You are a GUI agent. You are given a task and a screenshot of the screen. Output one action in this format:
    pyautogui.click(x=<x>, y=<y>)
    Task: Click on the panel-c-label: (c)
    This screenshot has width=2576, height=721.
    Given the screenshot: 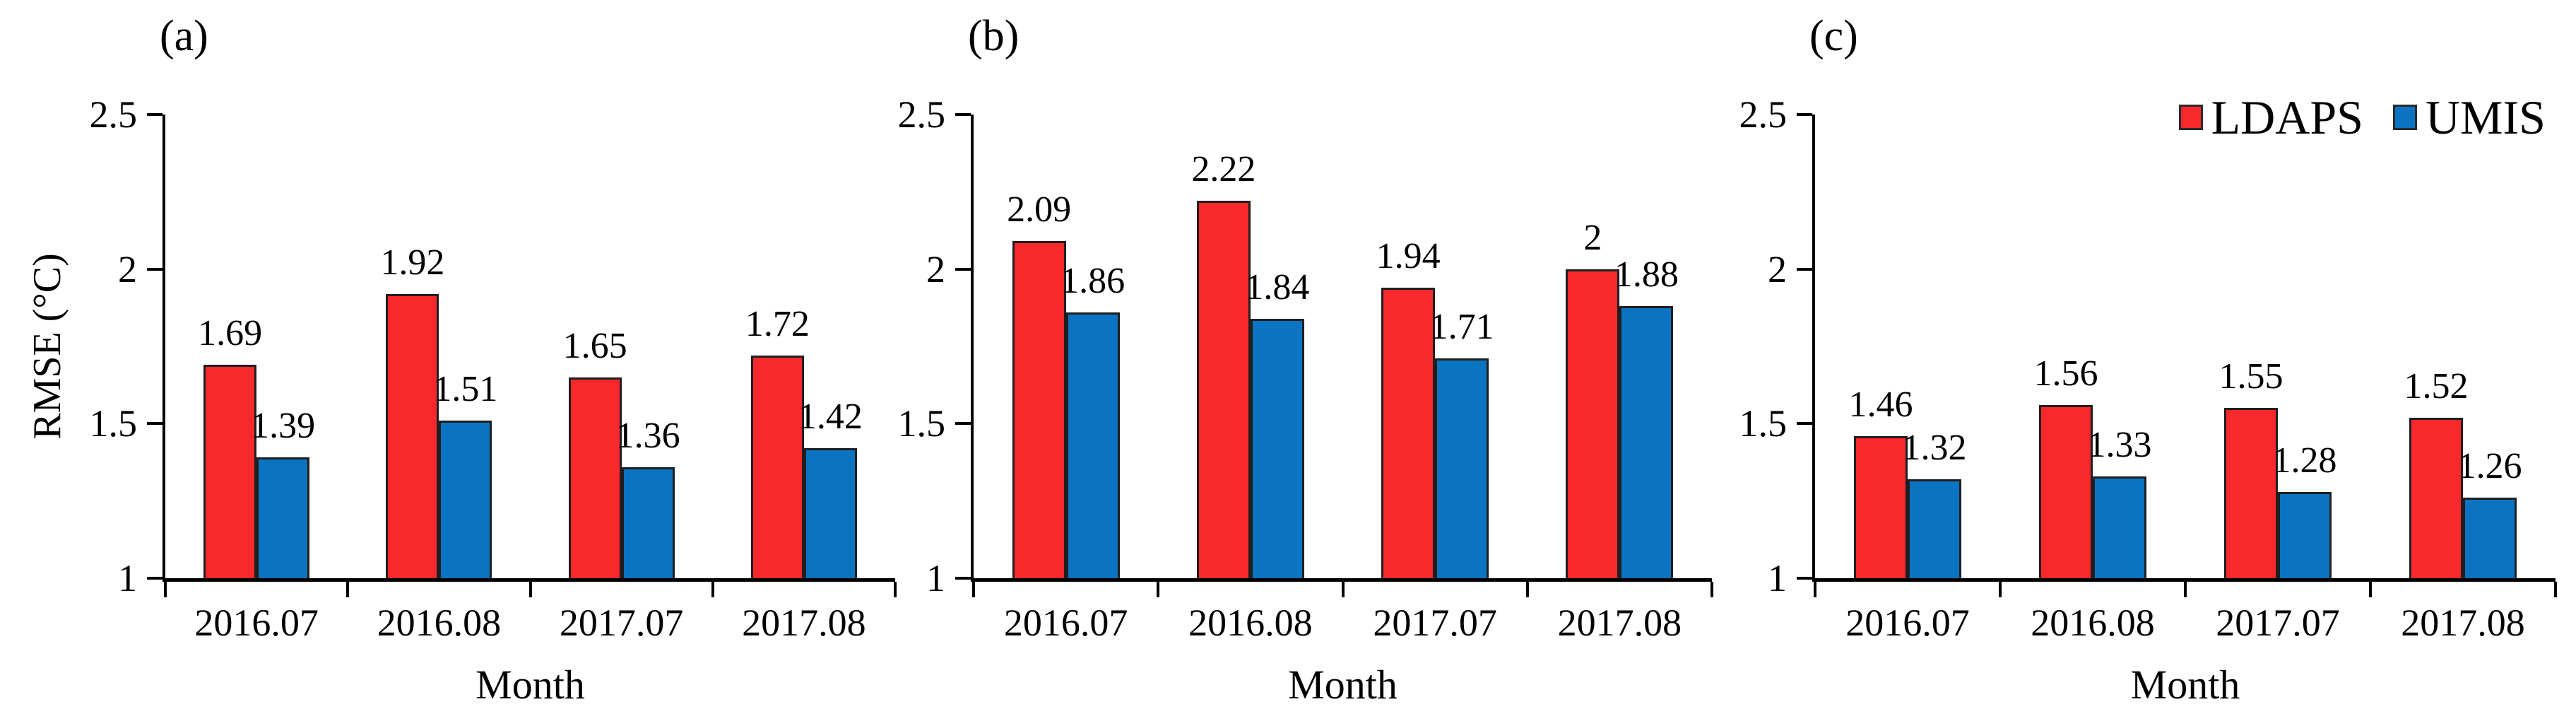 What is the action you would take?
    pyautogui.click(x=1833, y=36)
    